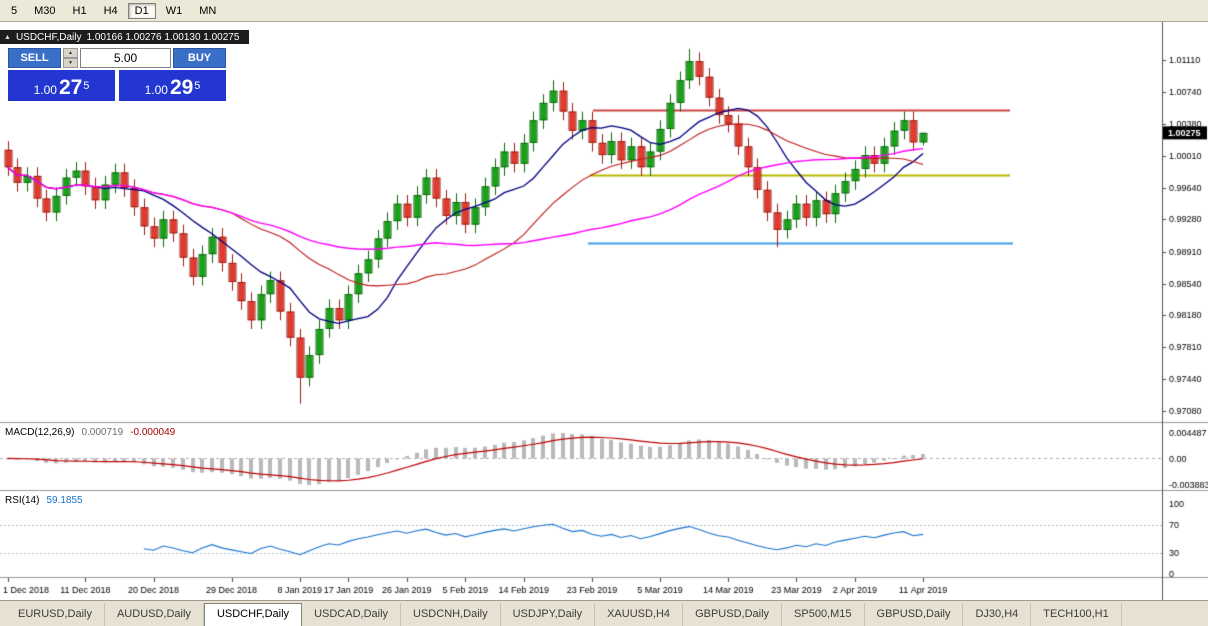 The image size is (1208, 626). I want to click on chart-tab: USDCNH,Daily, so click(451, 614).